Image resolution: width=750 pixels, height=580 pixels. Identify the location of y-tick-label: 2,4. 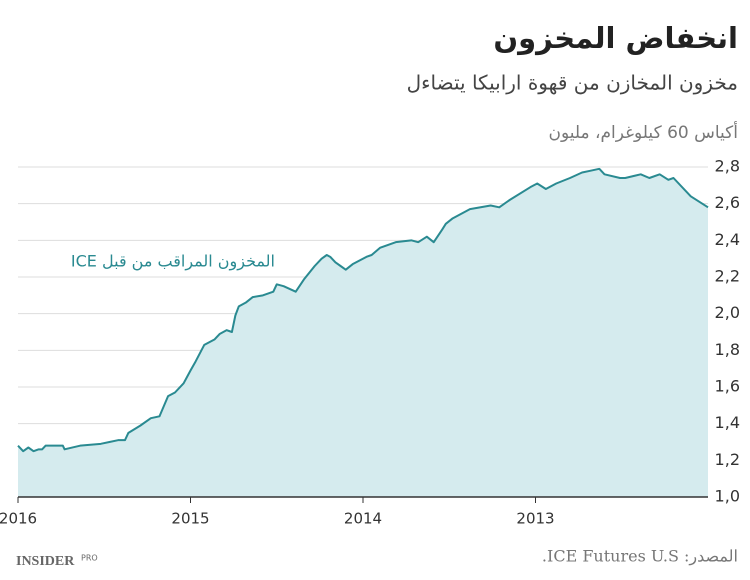
(727, 239).